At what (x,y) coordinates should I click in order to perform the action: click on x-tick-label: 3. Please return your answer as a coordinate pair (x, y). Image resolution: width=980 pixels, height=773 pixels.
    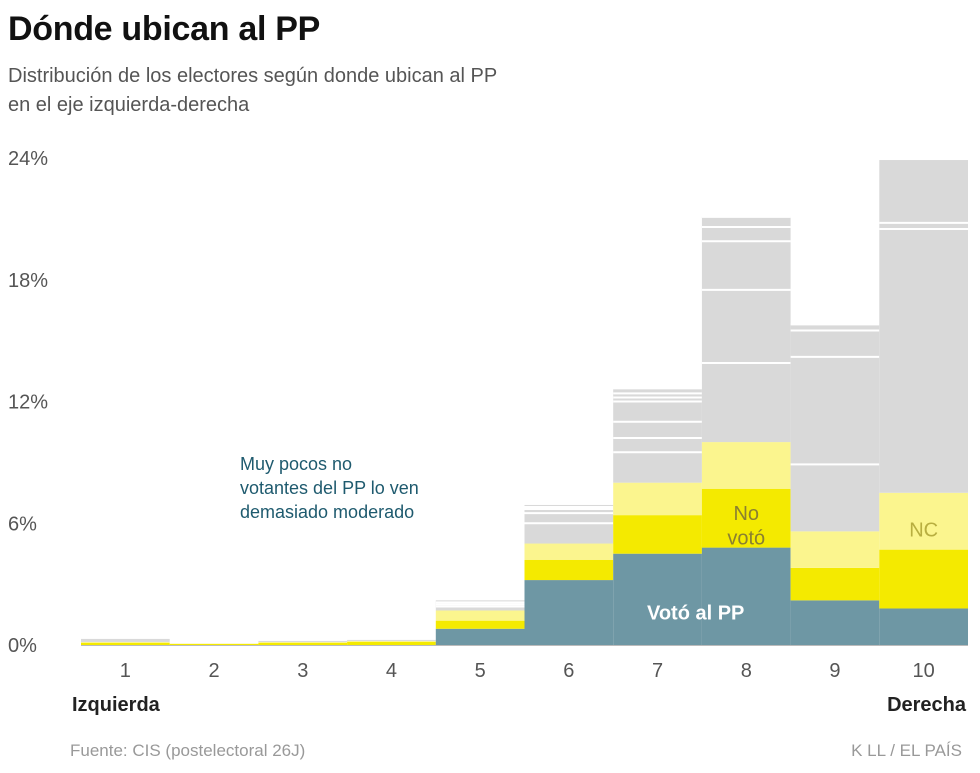
    Looking at the image, I should click on (302, 671).